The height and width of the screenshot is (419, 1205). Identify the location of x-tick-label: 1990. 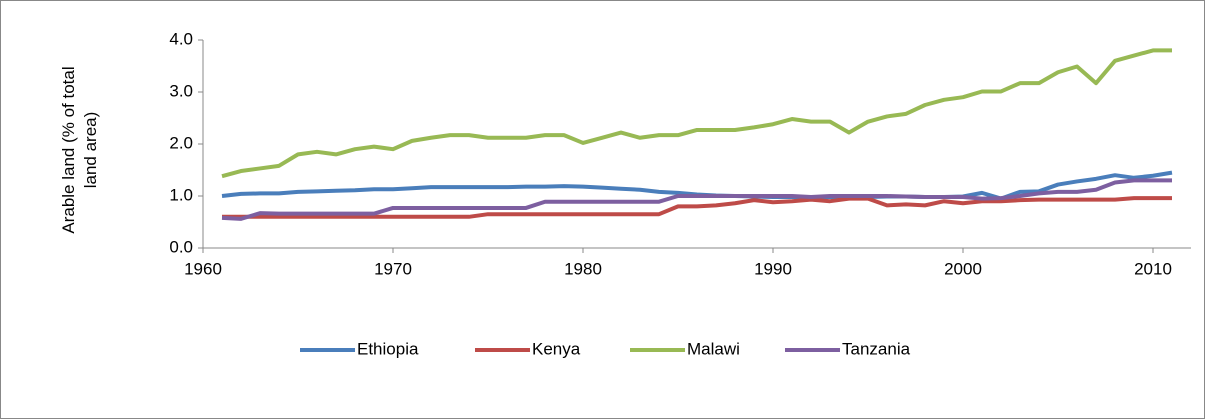
(773, 268).